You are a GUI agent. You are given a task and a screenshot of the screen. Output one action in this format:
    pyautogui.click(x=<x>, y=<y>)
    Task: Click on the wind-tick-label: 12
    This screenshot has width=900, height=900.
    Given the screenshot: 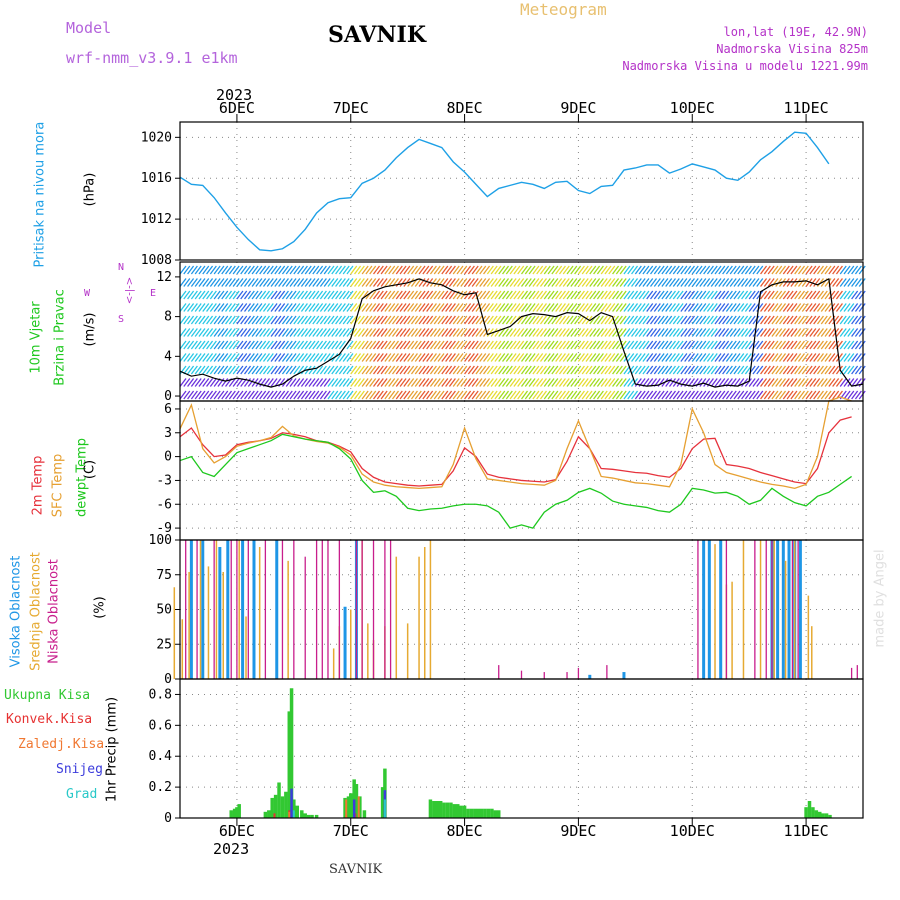 What is the action you would take?
    pyautogui.click(x=164, y=277)
    